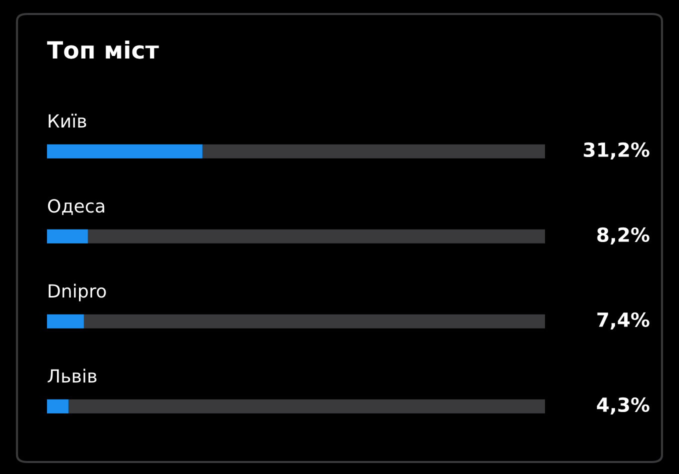 The width and height of the screenshot is (679, 474). Describe the element at coordinates (67, 121) in the screenshot. I see `y-tick-label: Київ` at that location.